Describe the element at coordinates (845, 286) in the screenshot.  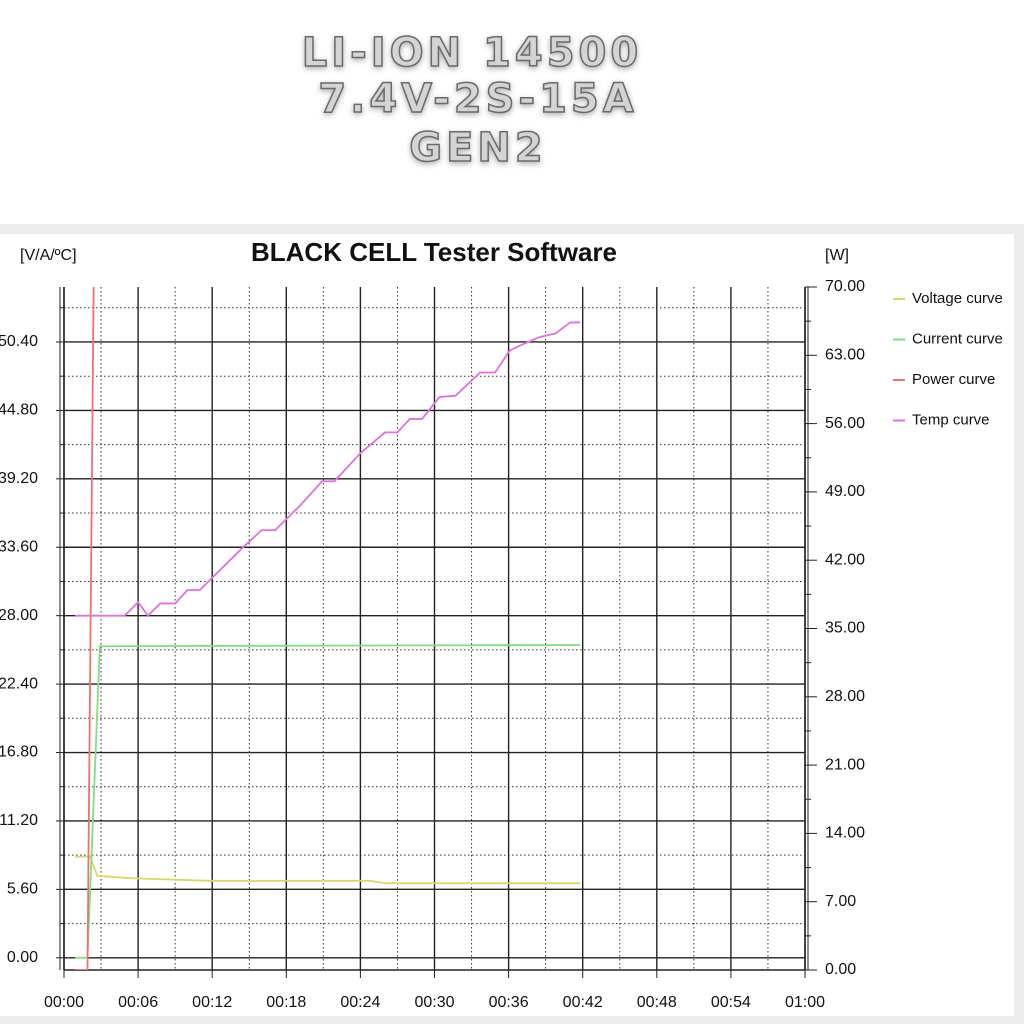
I see `y2-tick-label: 70.00` at that location.